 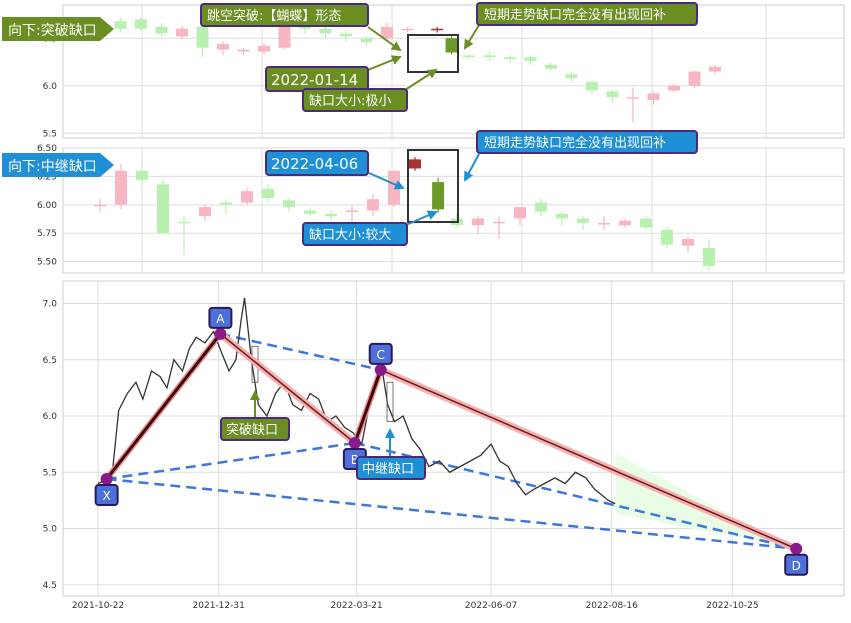 I want to click on gap-size-label-mid: 缺口大小:较大, so click(x=350, y=235).